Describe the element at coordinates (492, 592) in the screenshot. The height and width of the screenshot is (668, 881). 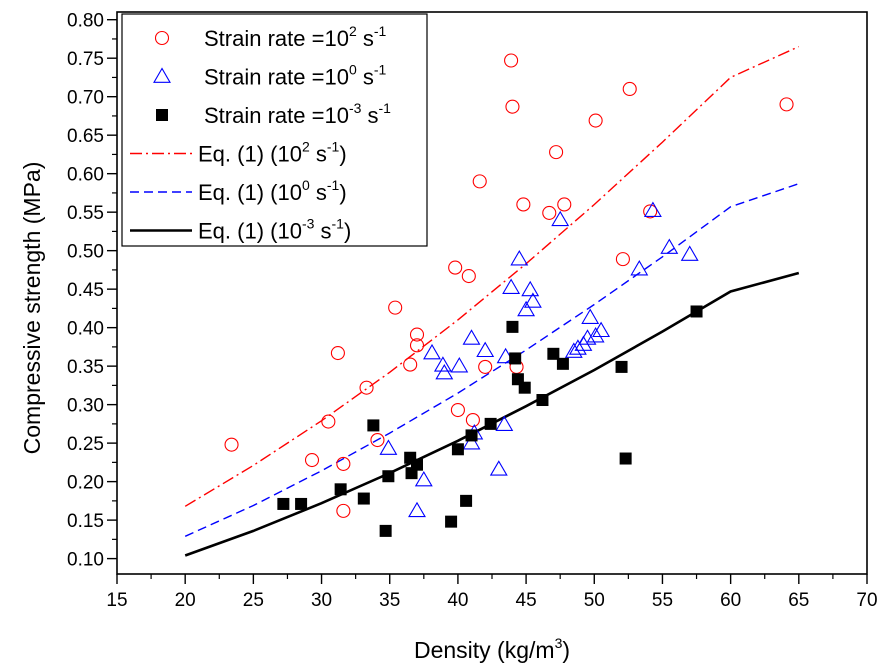
I see `x-axis: 15 20 25 30 35 40 45 50 55 60 65 70` at that location.